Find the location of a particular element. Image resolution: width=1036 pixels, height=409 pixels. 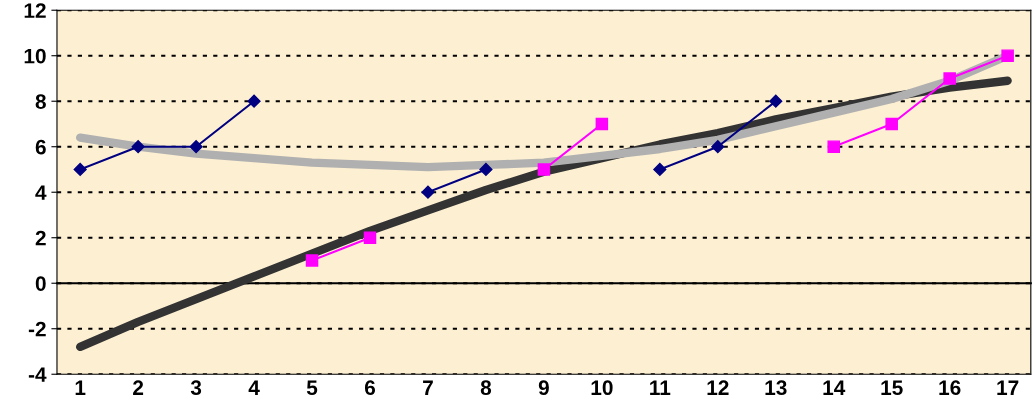

y-tick-label: 6 is located at coordinates (40, 147).